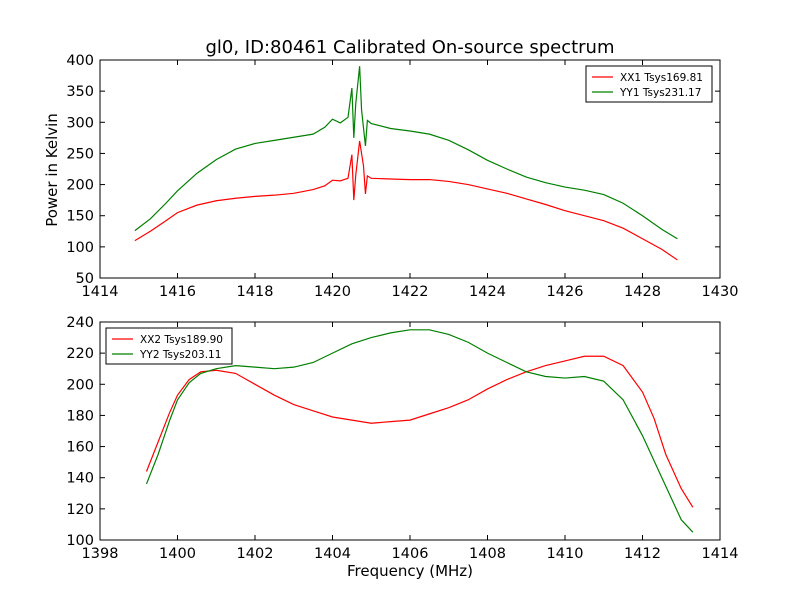 The image size is (800, 600). Describe the element at coordinates (80, 154) in the screenshot. I see `y-tick-label-top: 250` at that location.